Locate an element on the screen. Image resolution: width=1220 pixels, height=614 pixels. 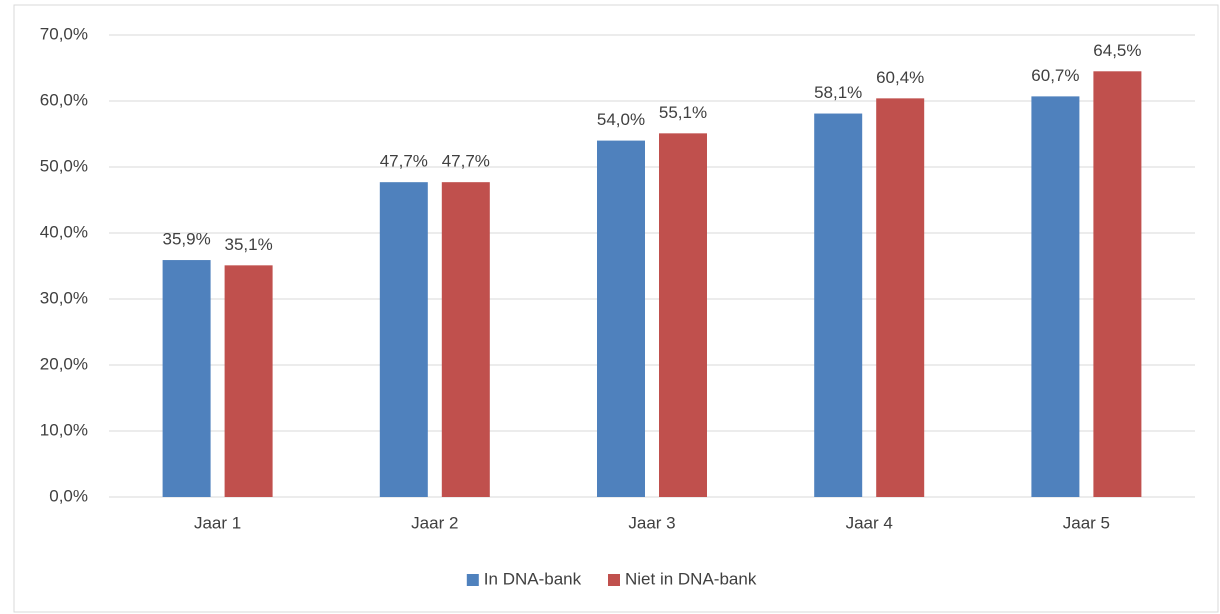
y-tick-label: 0,0% is located at coordinates (68, 495).